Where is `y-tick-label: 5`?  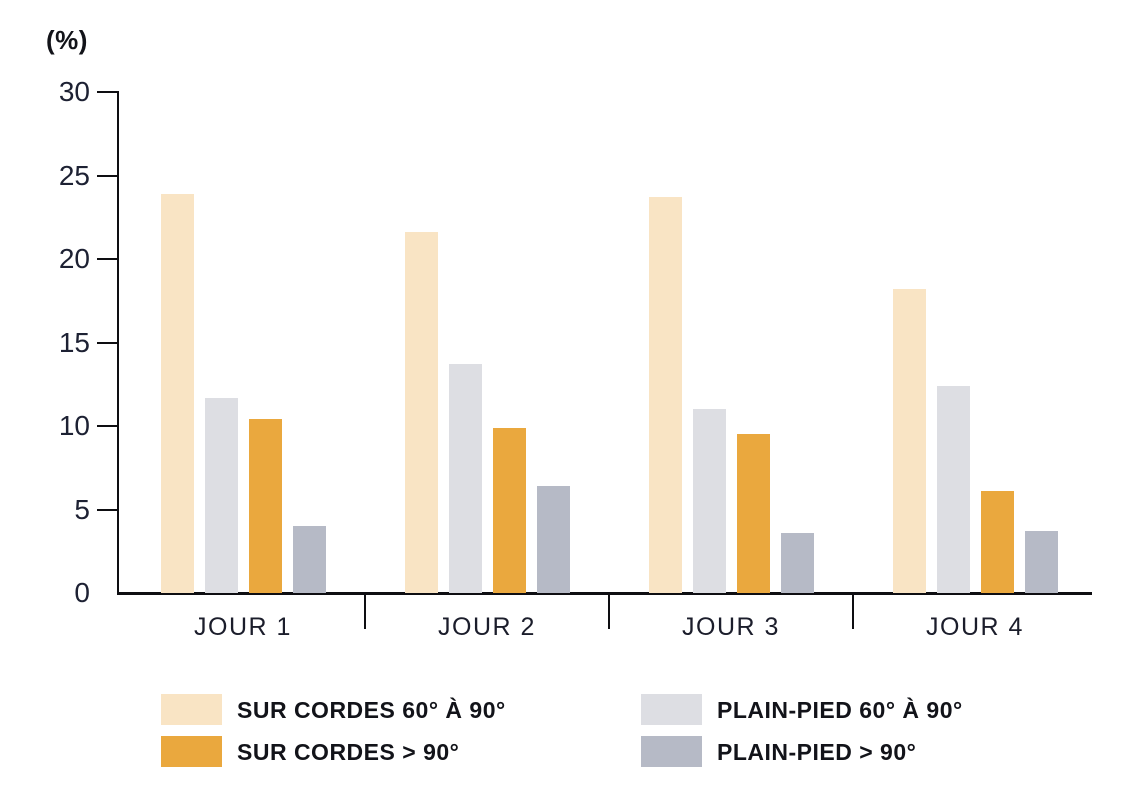
y-tick-label: 5 is located at coordinates (82, 509).